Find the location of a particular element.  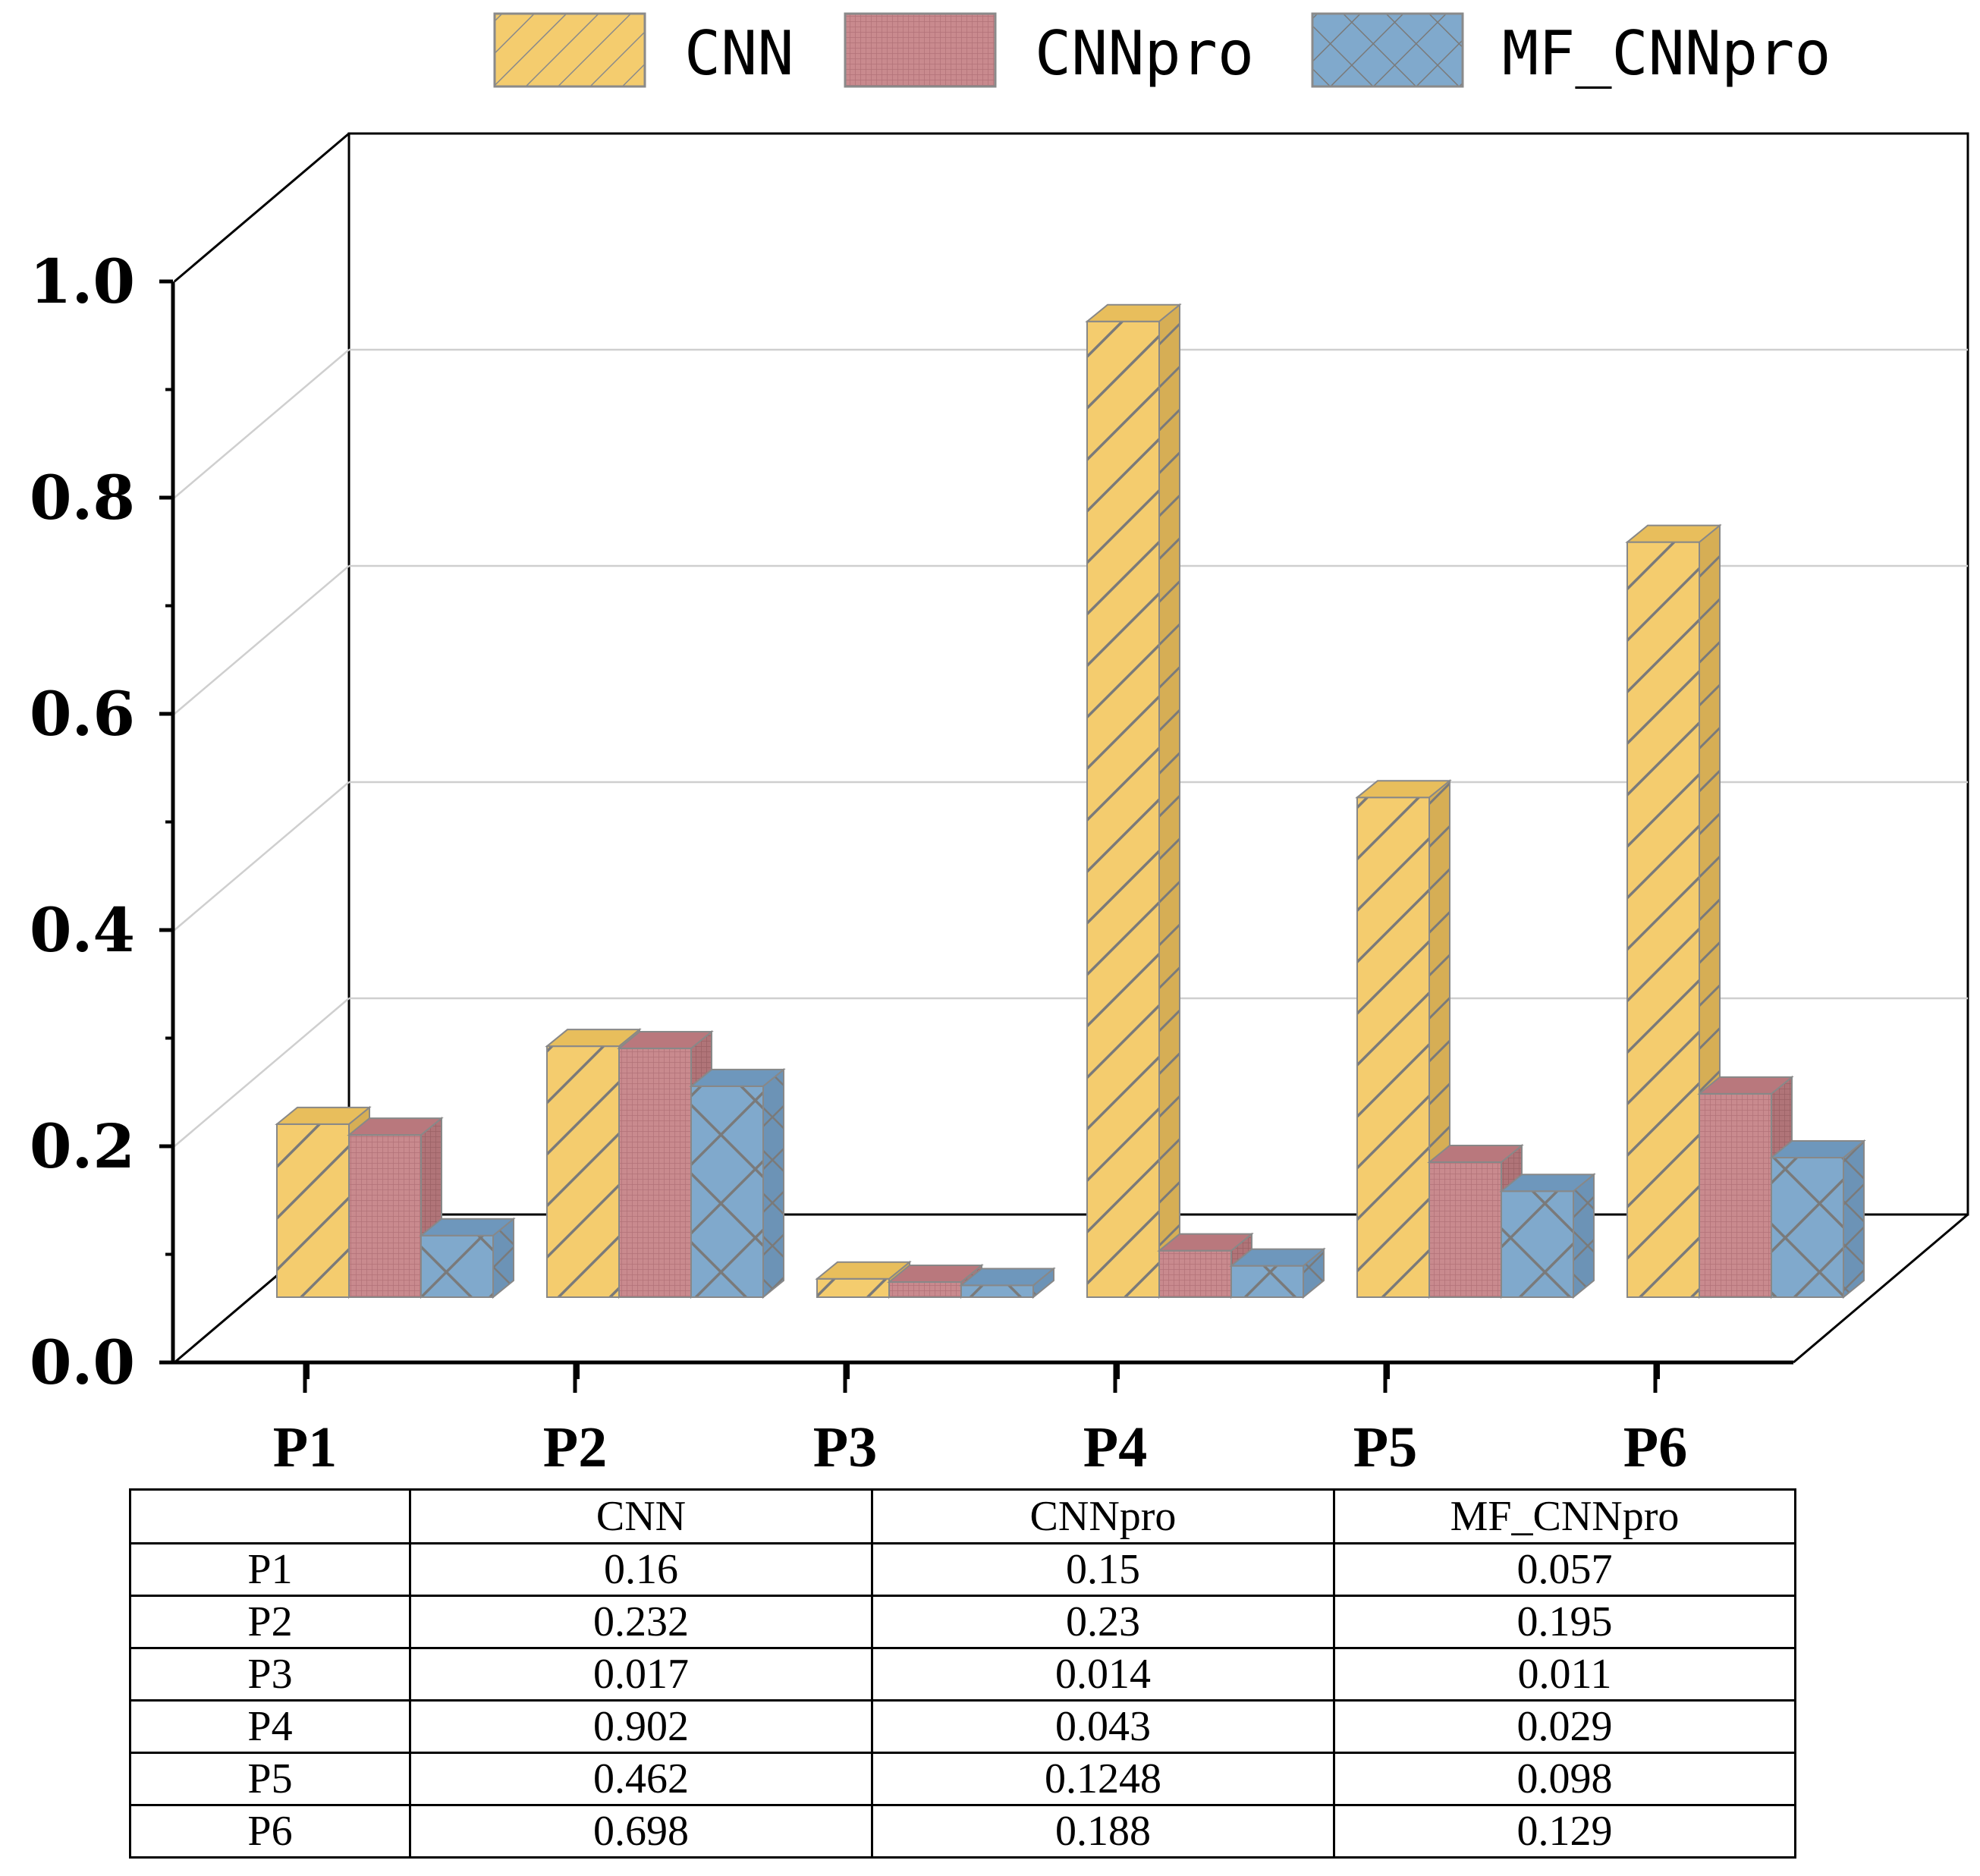

table-cell: 0.057 is located at coordinates (1564, 1569).